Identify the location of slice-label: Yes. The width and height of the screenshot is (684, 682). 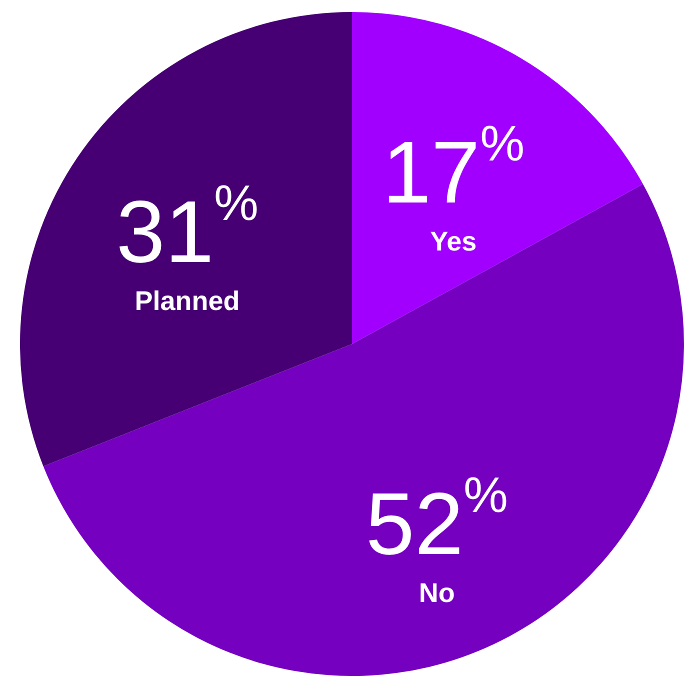
(453, 241).